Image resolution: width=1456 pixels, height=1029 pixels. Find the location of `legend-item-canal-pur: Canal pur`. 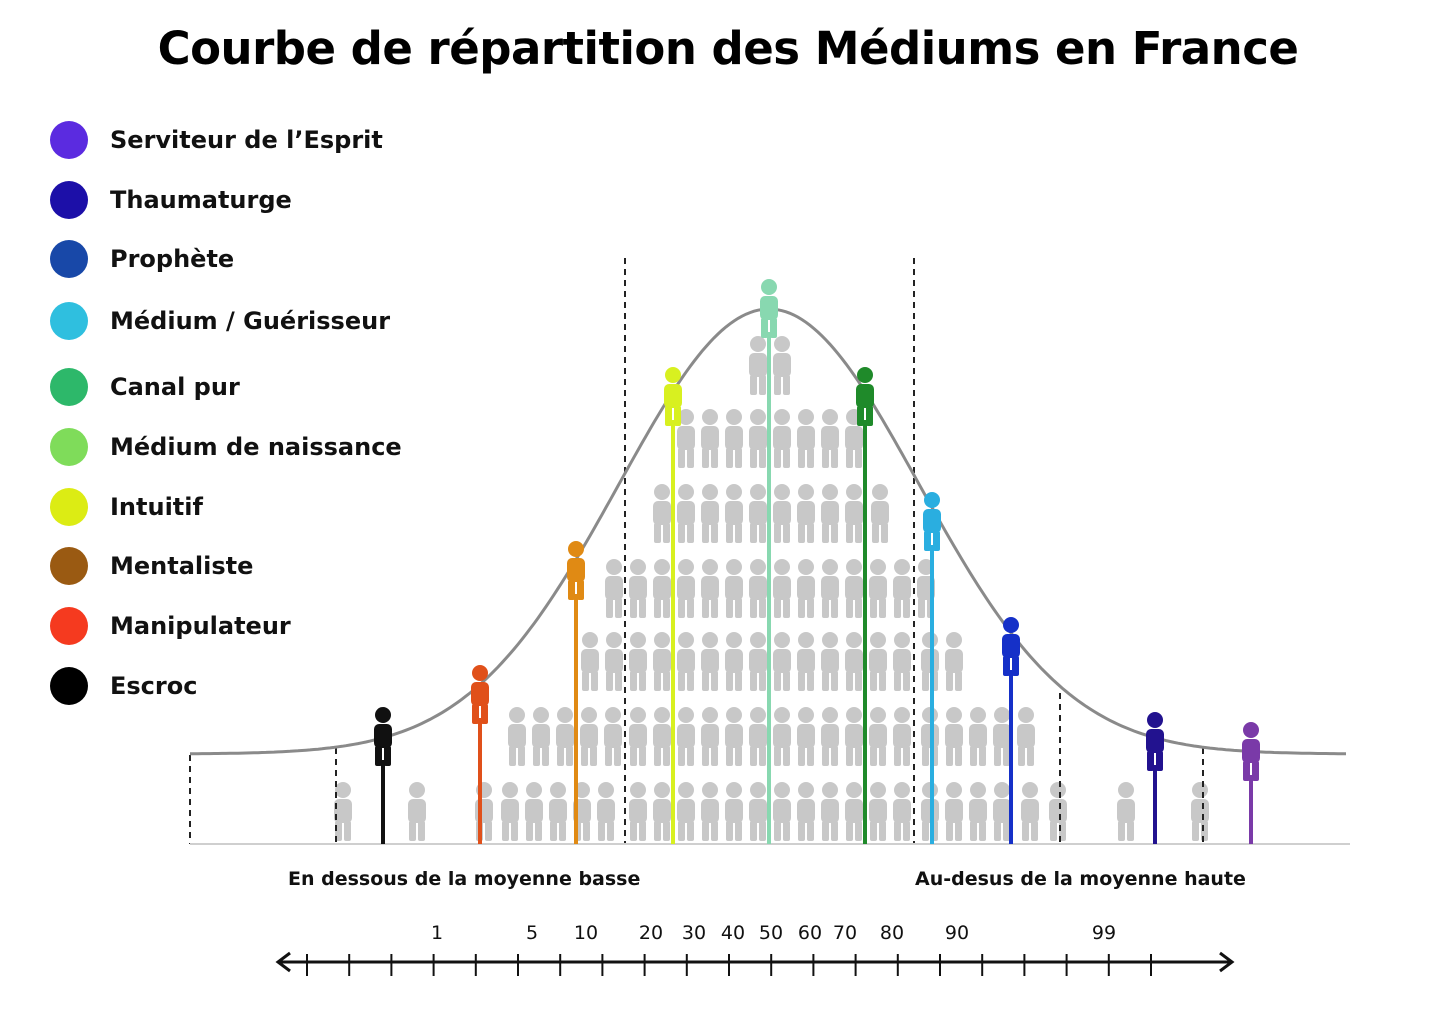

legend-item-canal-pur: Canal pur is located at coordinates (145, 387).